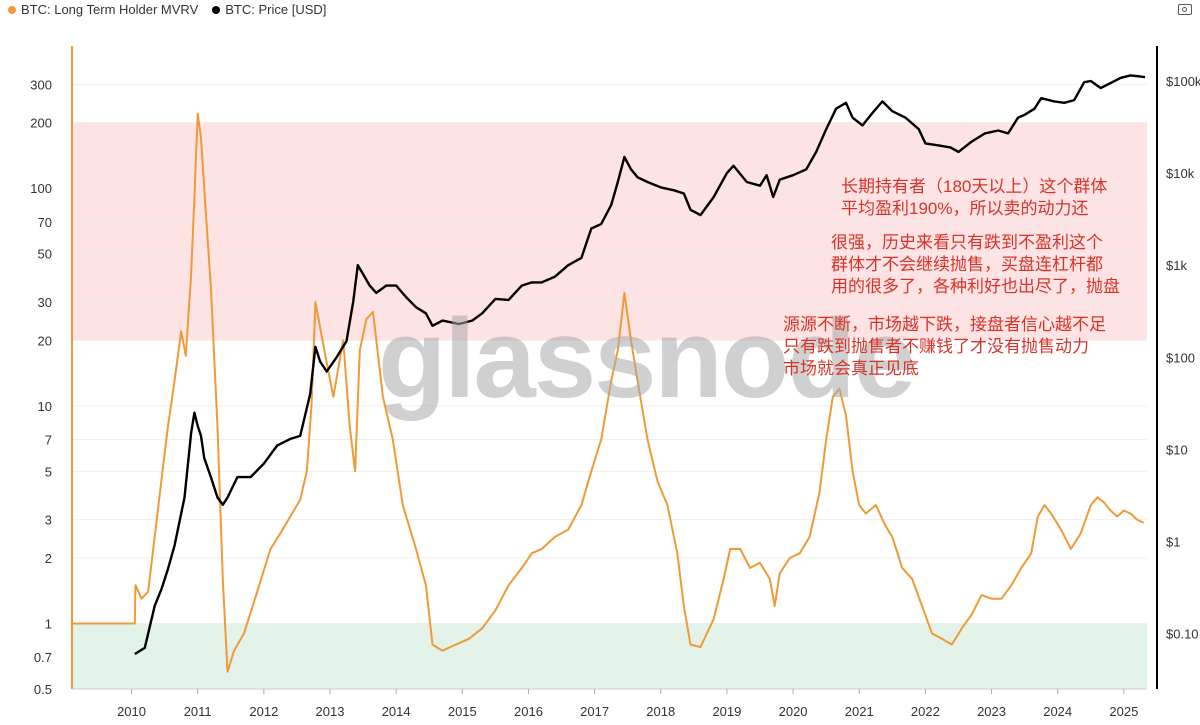  I want to click on band-low-zone, so click(609, 656).